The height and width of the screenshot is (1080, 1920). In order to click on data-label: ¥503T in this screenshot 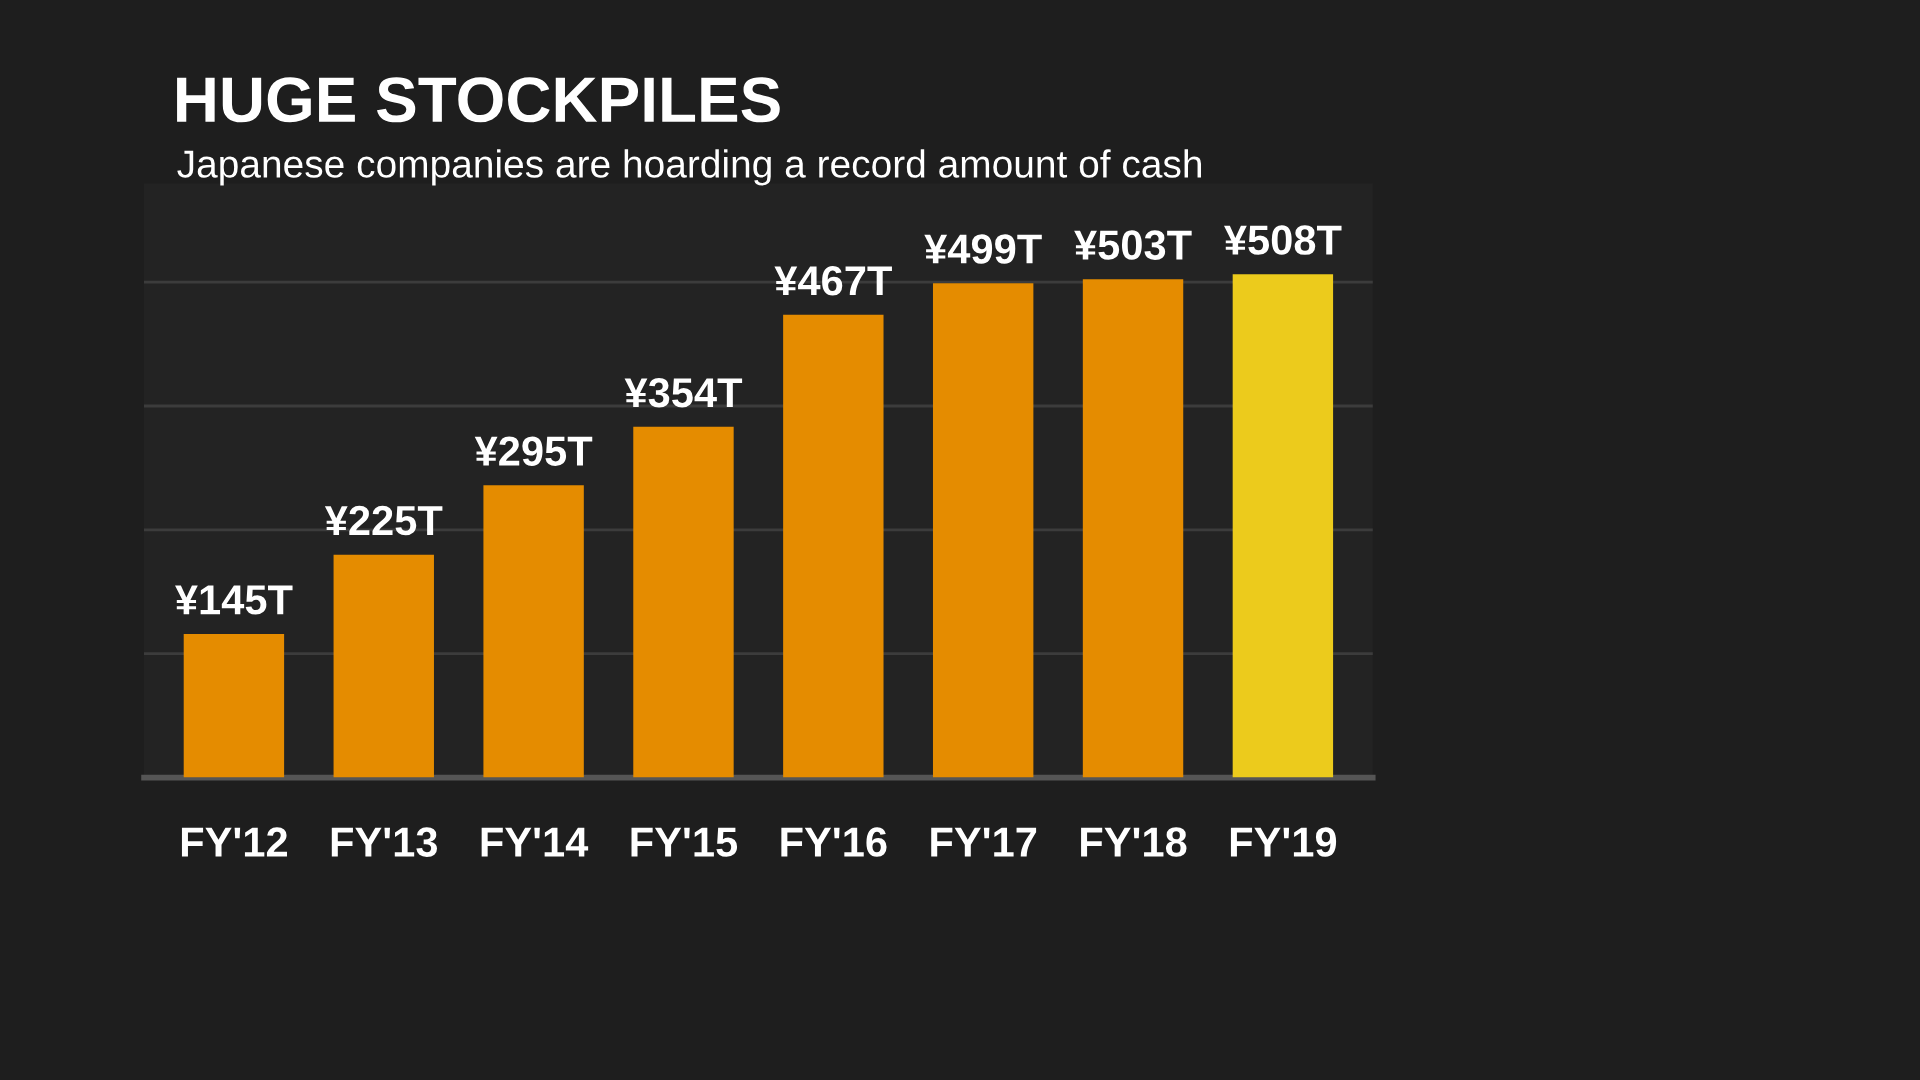, I will do `click(1133, 245)`.